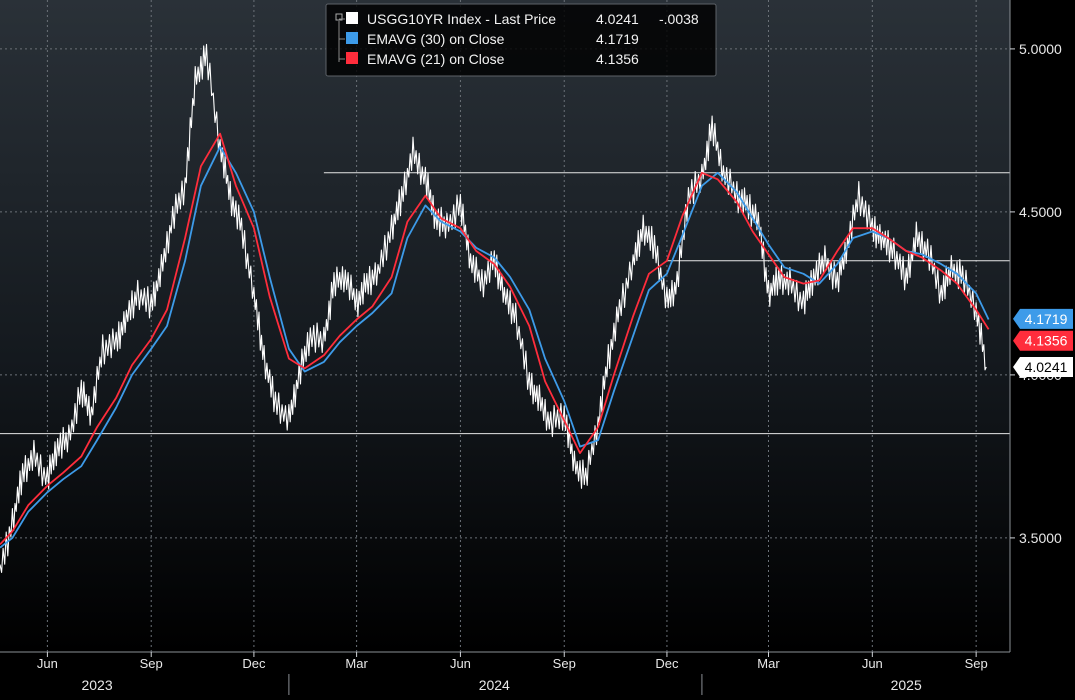 The height and width of the screenshot is (700, 1075). What do you see at coordinates (906, 685) in the screenshot?
I see `year-label: 2025` at bounding box center [906, 685].